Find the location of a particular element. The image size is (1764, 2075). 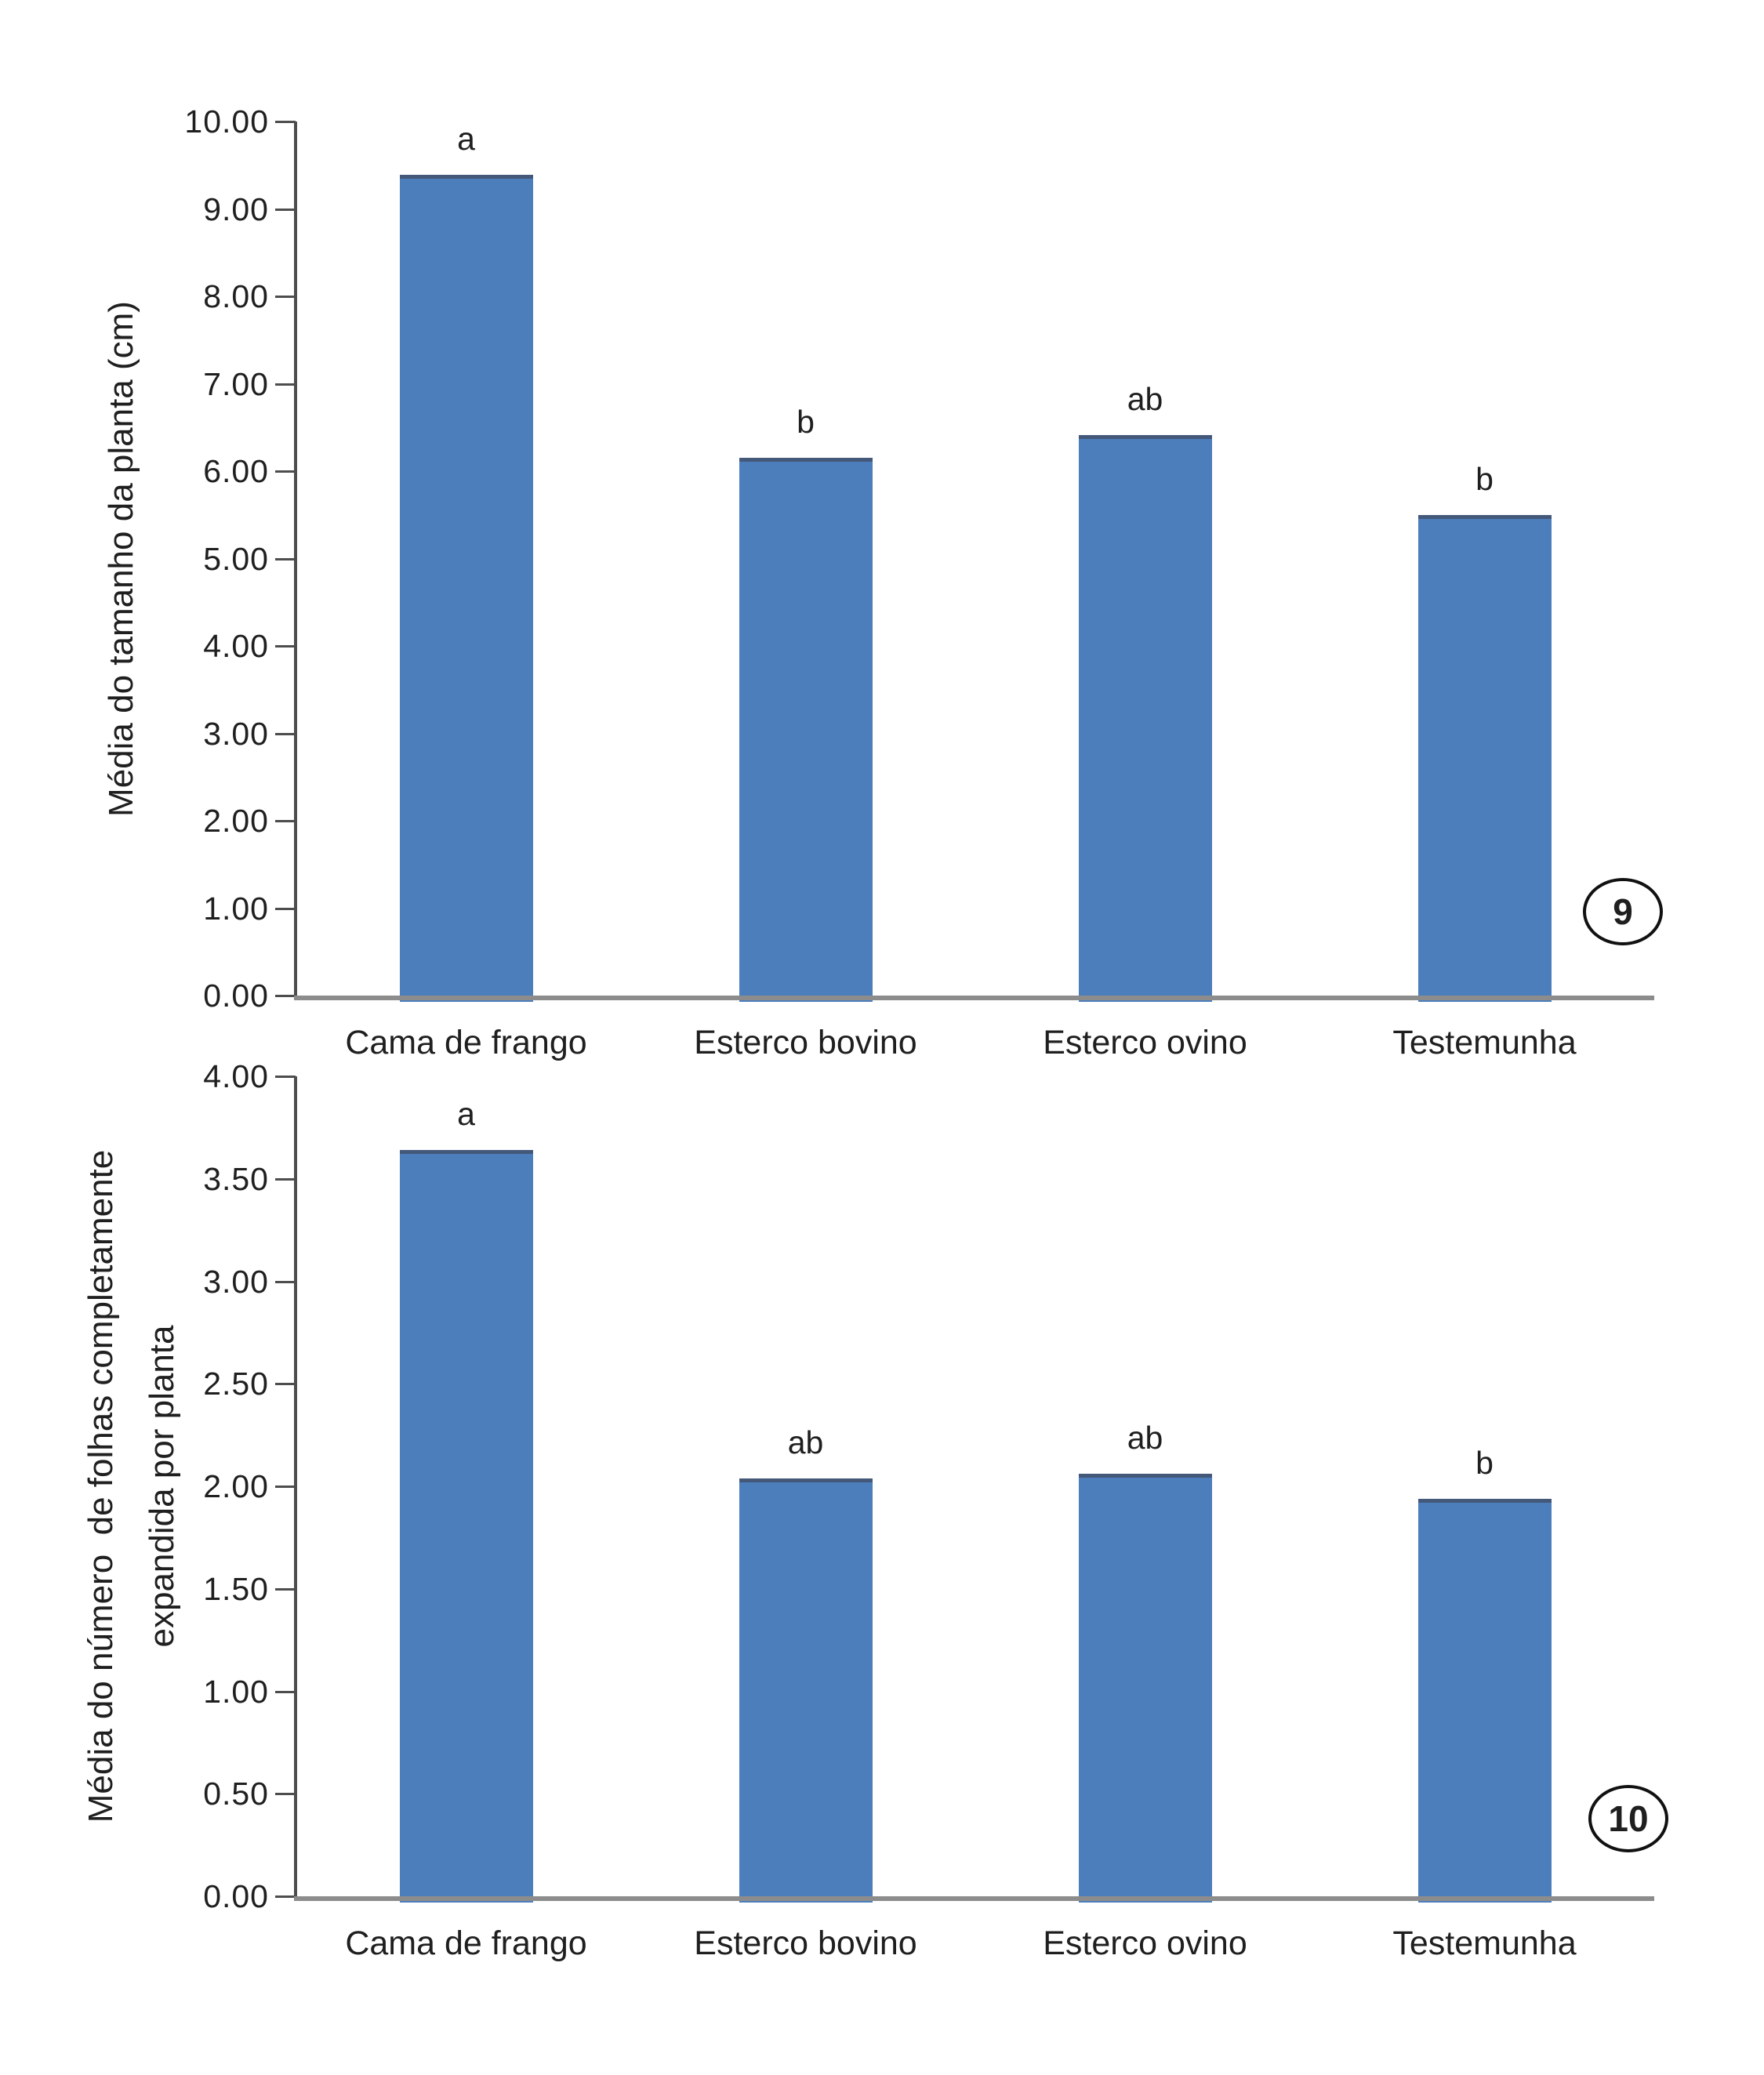

y-tick-label: 9.00 is located at coordinates (236, 208).